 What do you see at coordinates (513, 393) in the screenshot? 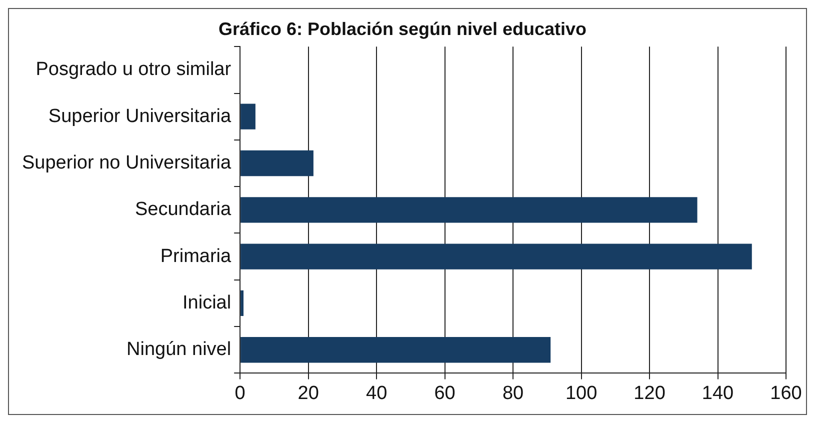
I see `x-tick-label: 80` at bounding box center [513, 393].